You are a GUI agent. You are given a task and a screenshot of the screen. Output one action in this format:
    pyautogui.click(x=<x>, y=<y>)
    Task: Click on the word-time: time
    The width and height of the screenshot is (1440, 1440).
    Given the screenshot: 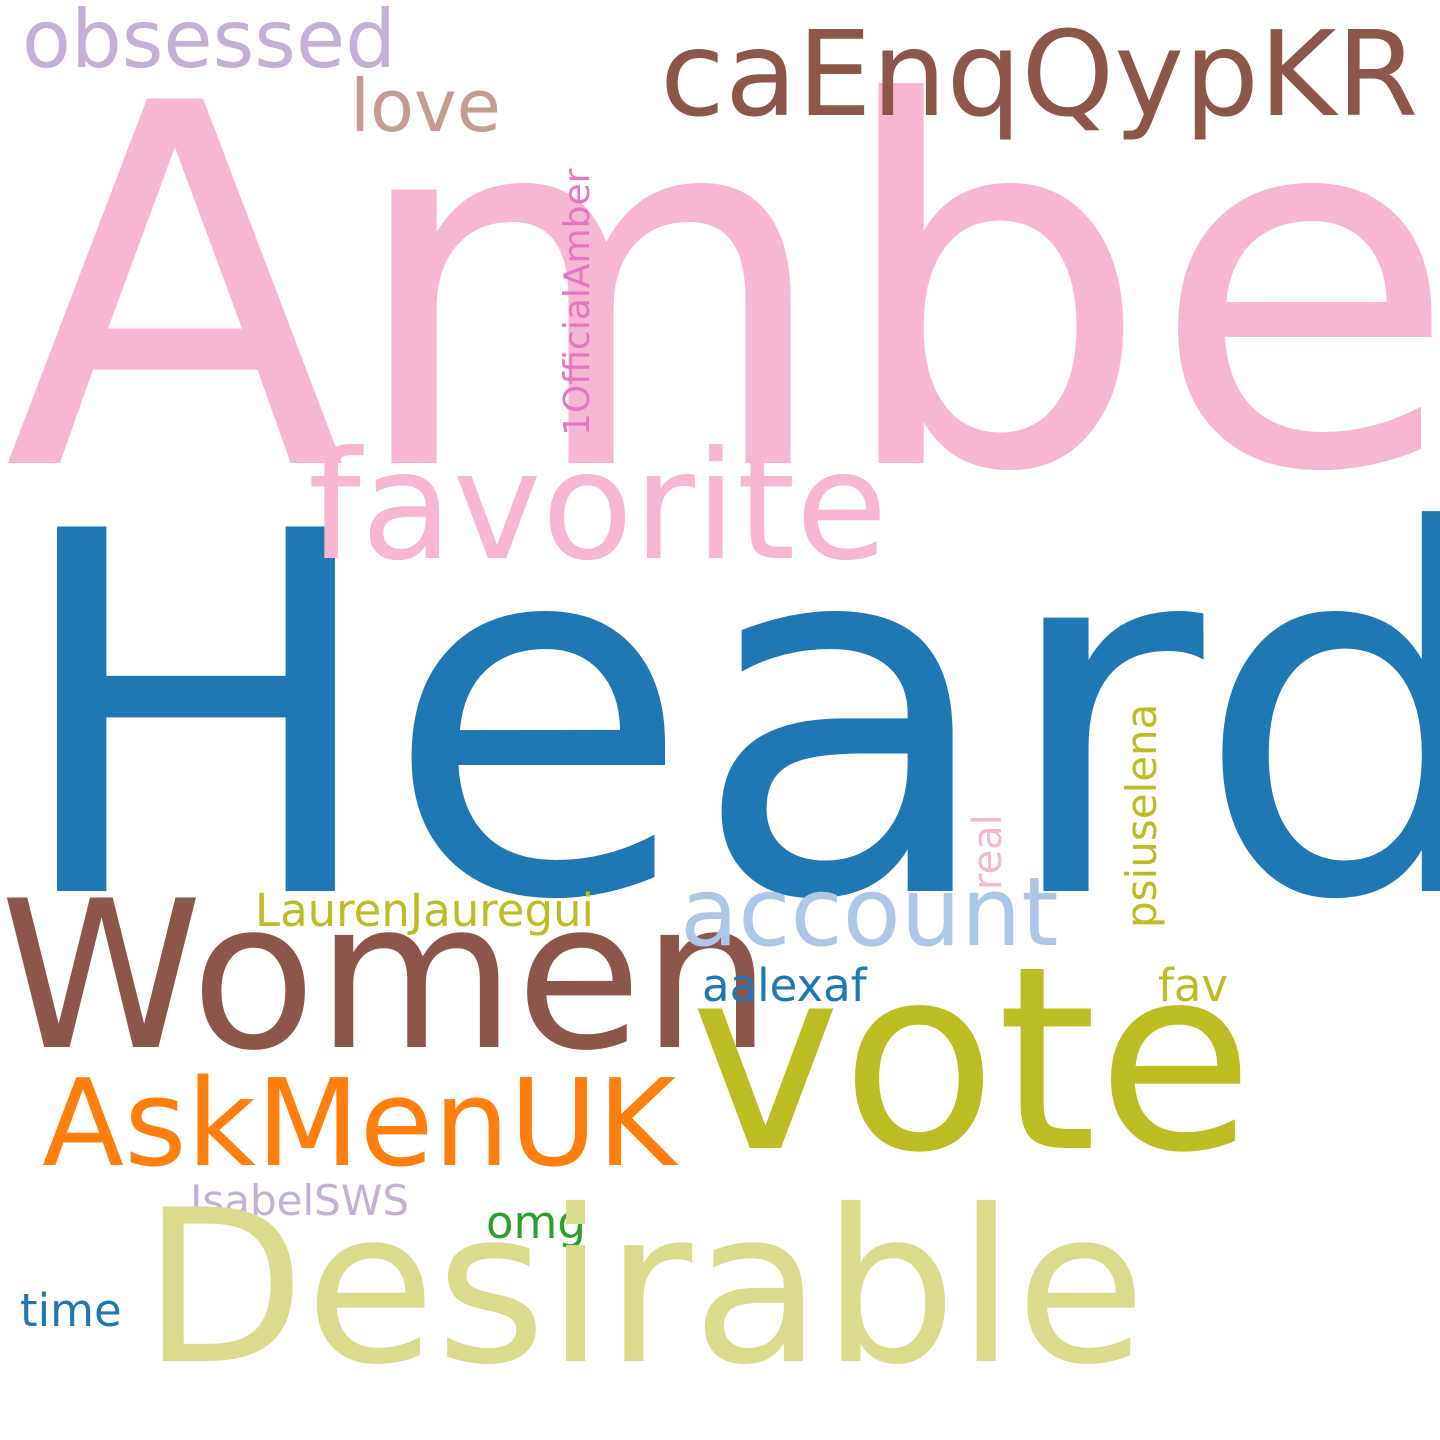 What is the action you would take?
    pyautogui.click(x=71, y=1310)
    